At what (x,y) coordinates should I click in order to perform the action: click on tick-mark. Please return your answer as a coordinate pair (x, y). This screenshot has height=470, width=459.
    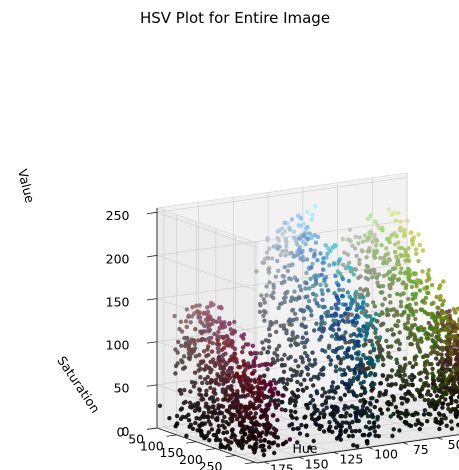
    Looking at the image, I should click on (230, 456).